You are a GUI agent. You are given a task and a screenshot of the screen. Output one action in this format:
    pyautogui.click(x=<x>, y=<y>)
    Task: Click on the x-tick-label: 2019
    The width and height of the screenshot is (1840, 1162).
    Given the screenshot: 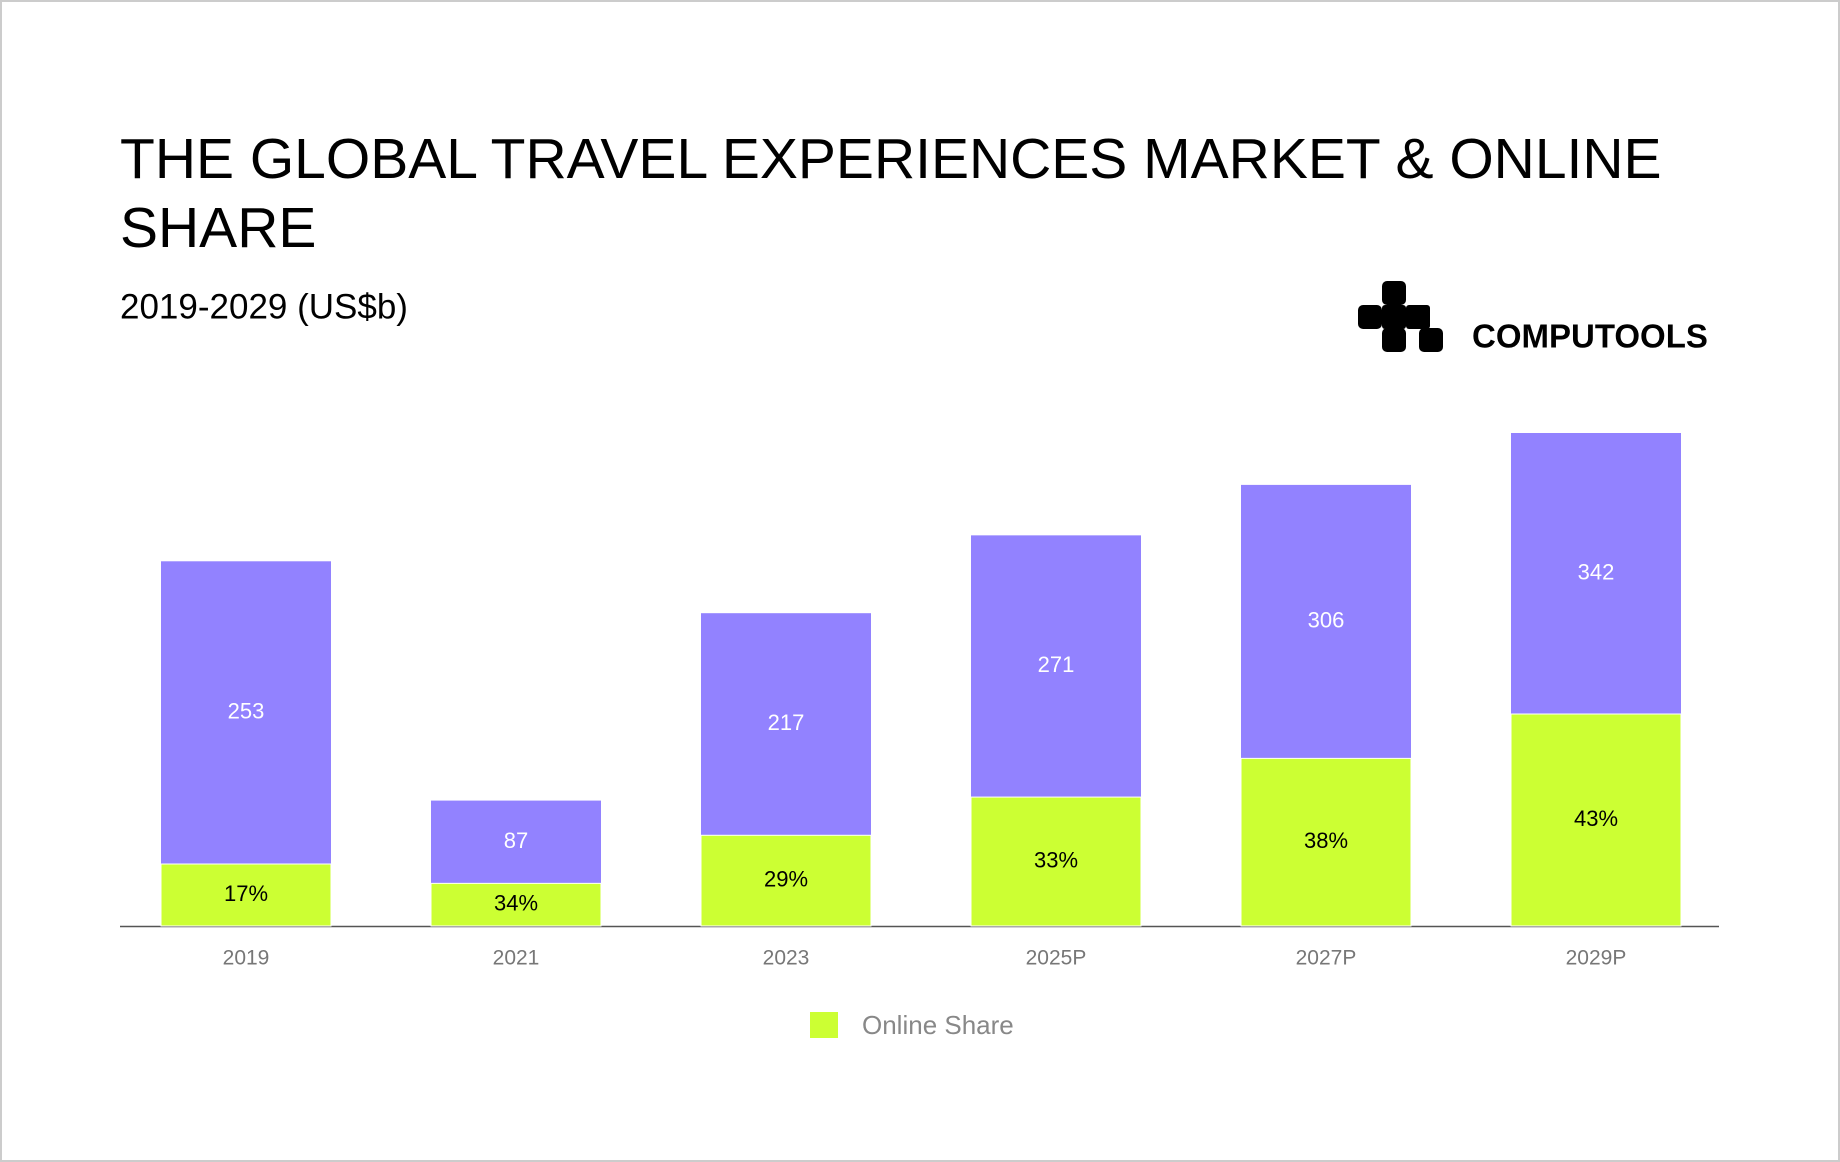 What is the action you would take?
    pyautogui.click(x=246, y=958)
    